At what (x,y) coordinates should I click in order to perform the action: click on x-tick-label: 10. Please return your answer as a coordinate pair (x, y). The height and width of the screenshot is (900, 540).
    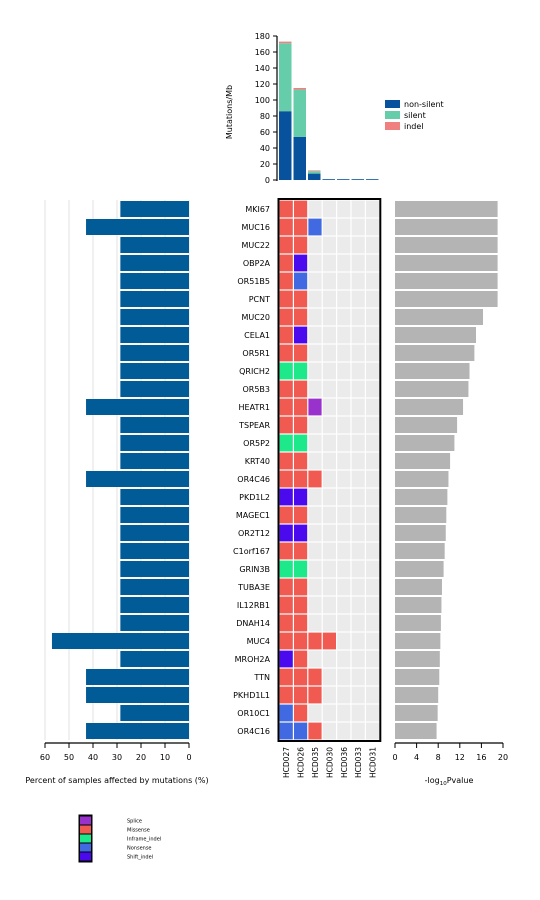
    Looking at the image, I should click on (165, 757).